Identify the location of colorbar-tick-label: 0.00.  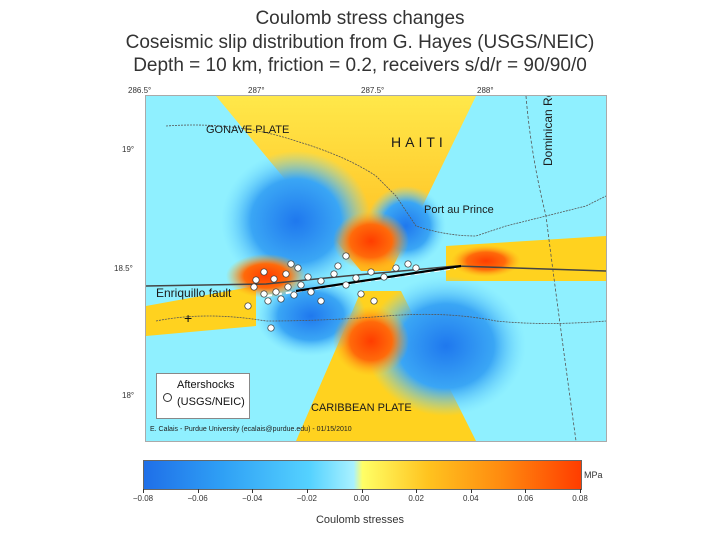
(361, 498).